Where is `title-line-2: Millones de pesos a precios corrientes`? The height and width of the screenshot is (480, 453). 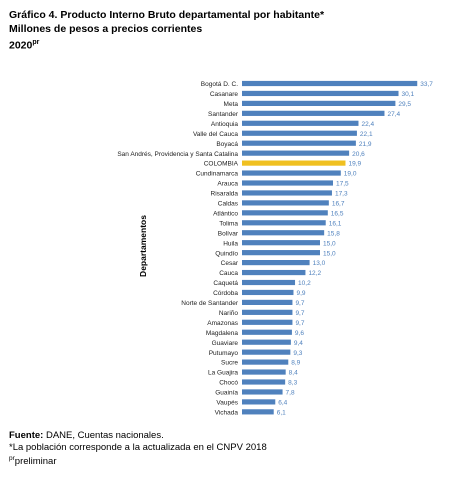 title-line-2: Millones de pesos a precios corrientes is located at coordinates (106, 28).